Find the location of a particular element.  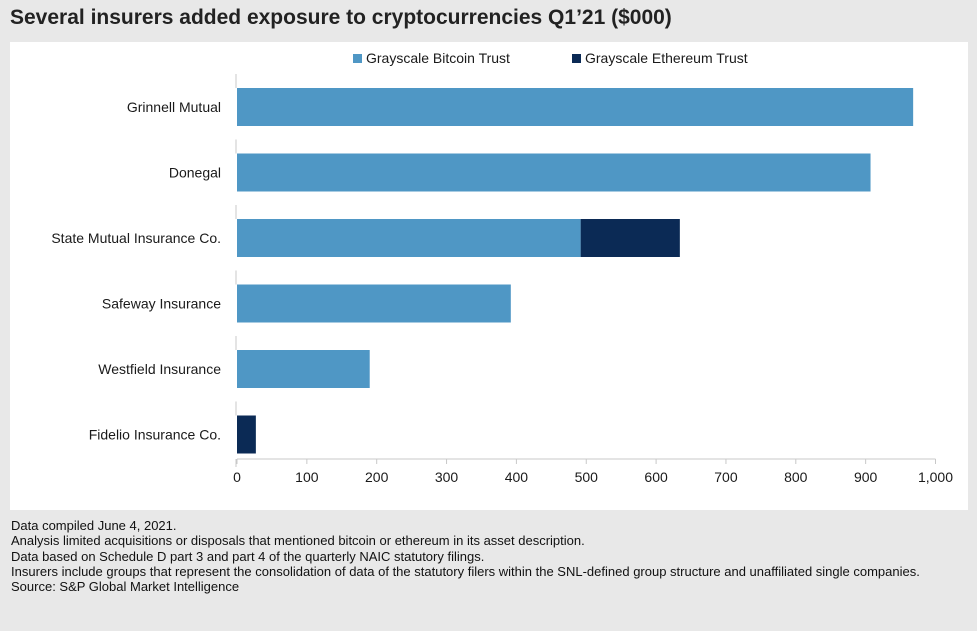

note-source: Source: S&P Global Market Intelligence is located at coordinates (125, 587).